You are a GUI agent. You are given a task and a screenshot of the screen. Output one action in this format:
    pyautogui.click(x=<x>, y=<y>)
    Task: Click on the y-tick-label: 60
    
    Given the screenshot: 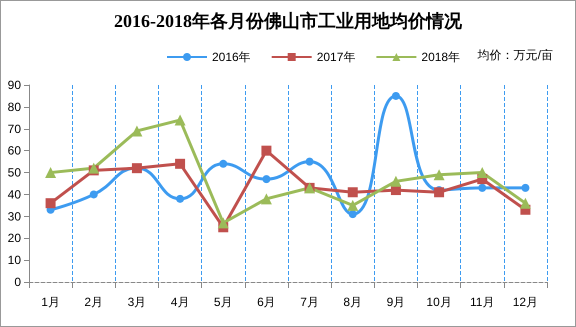 What is the action you would take?
    pyautogui.click(x=15, y=151)
    